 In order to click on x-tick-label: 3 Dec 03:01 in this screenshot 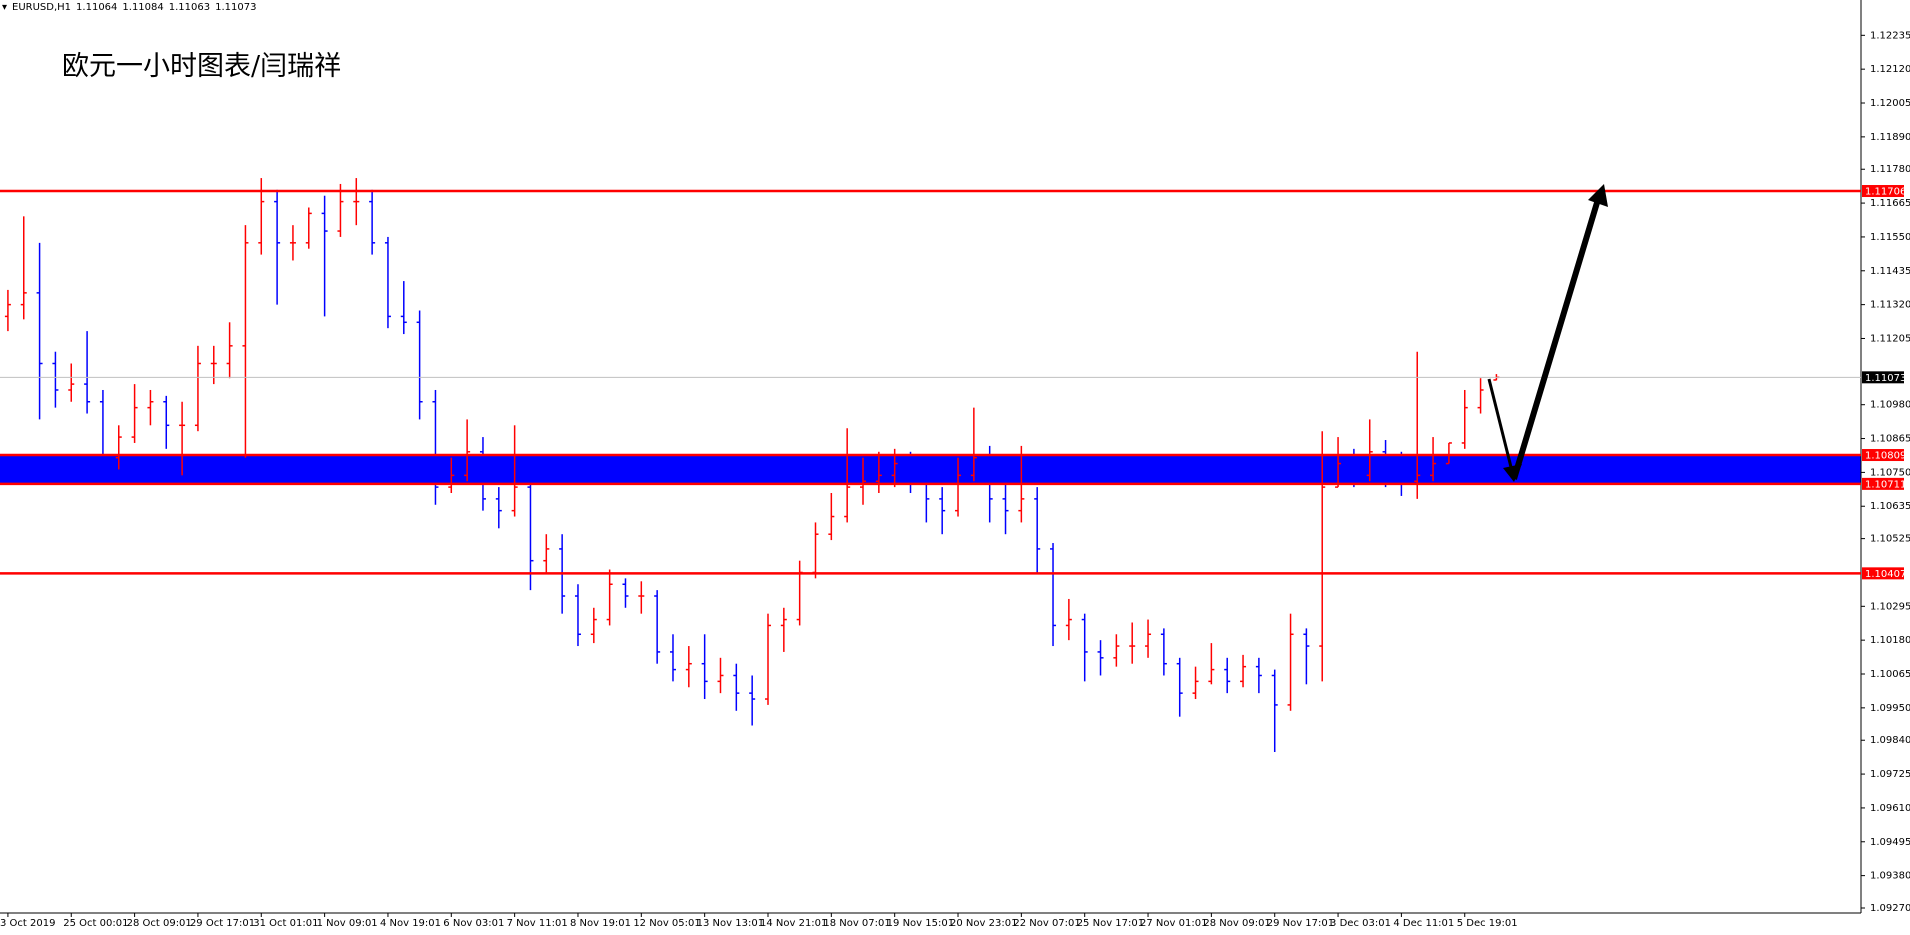, I will do `click(1360, 923)`.